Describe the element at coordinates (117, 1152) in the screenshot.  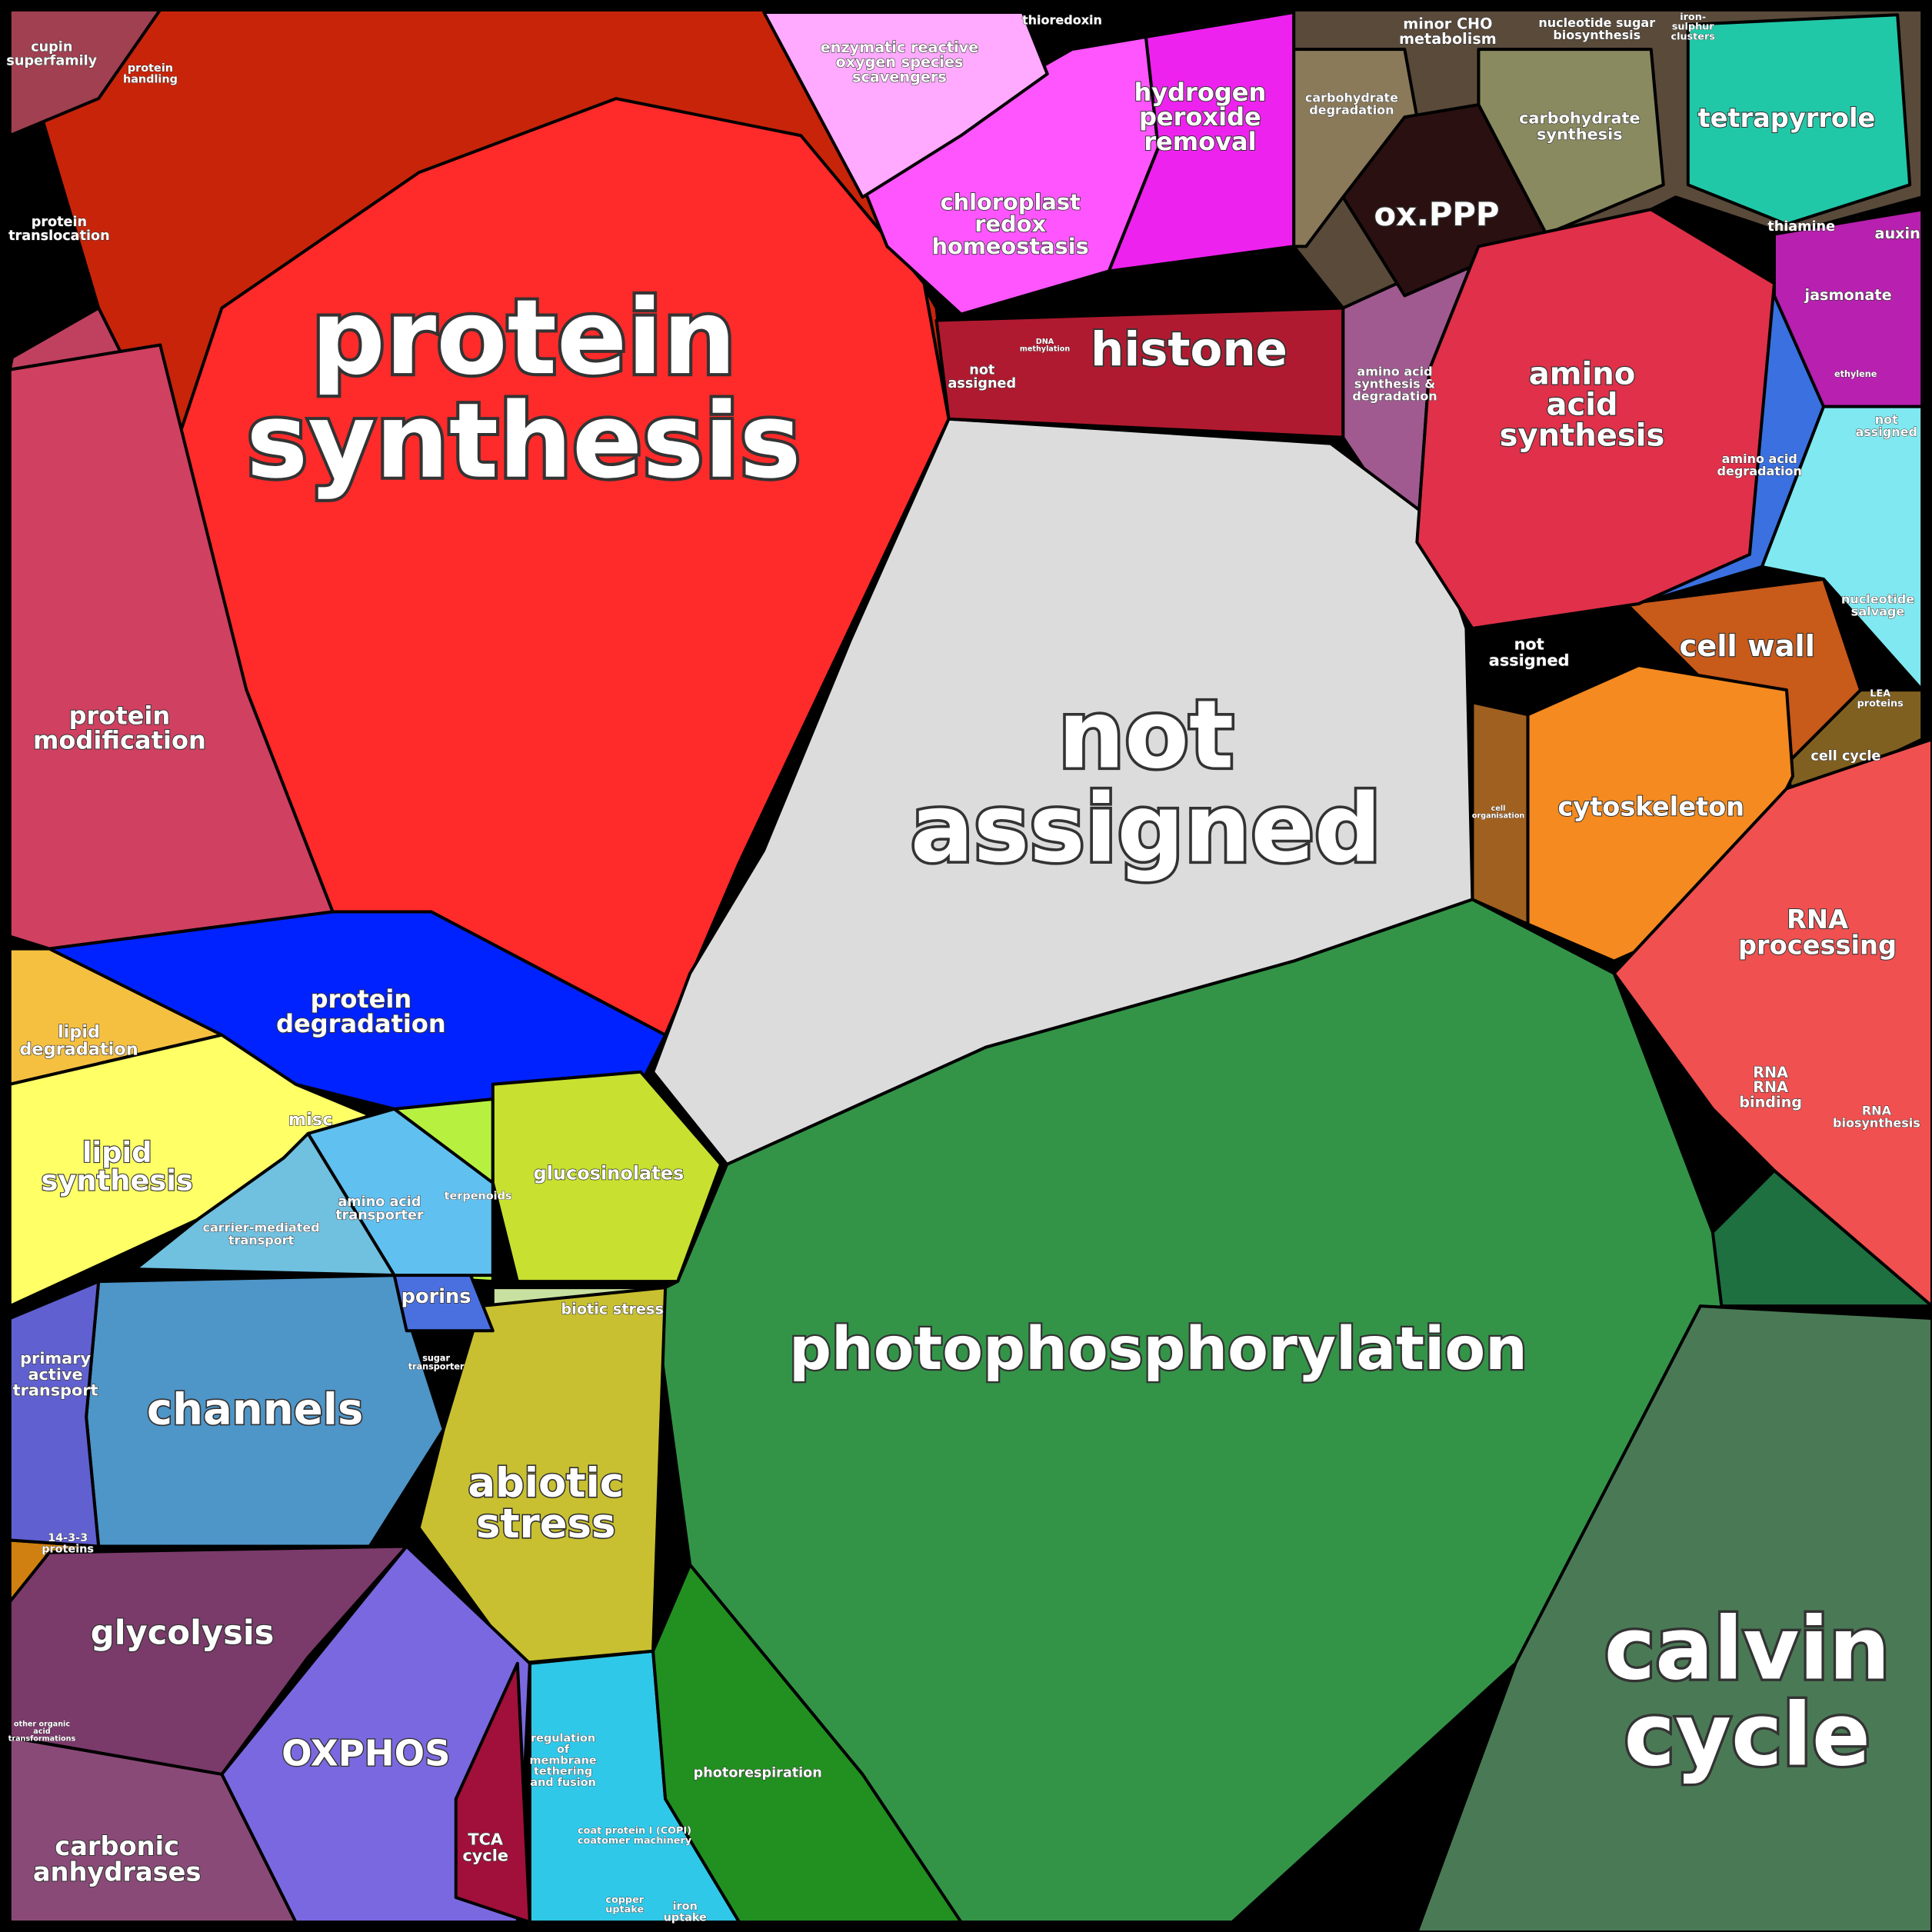
I see `cell-label: lipid` at that location.